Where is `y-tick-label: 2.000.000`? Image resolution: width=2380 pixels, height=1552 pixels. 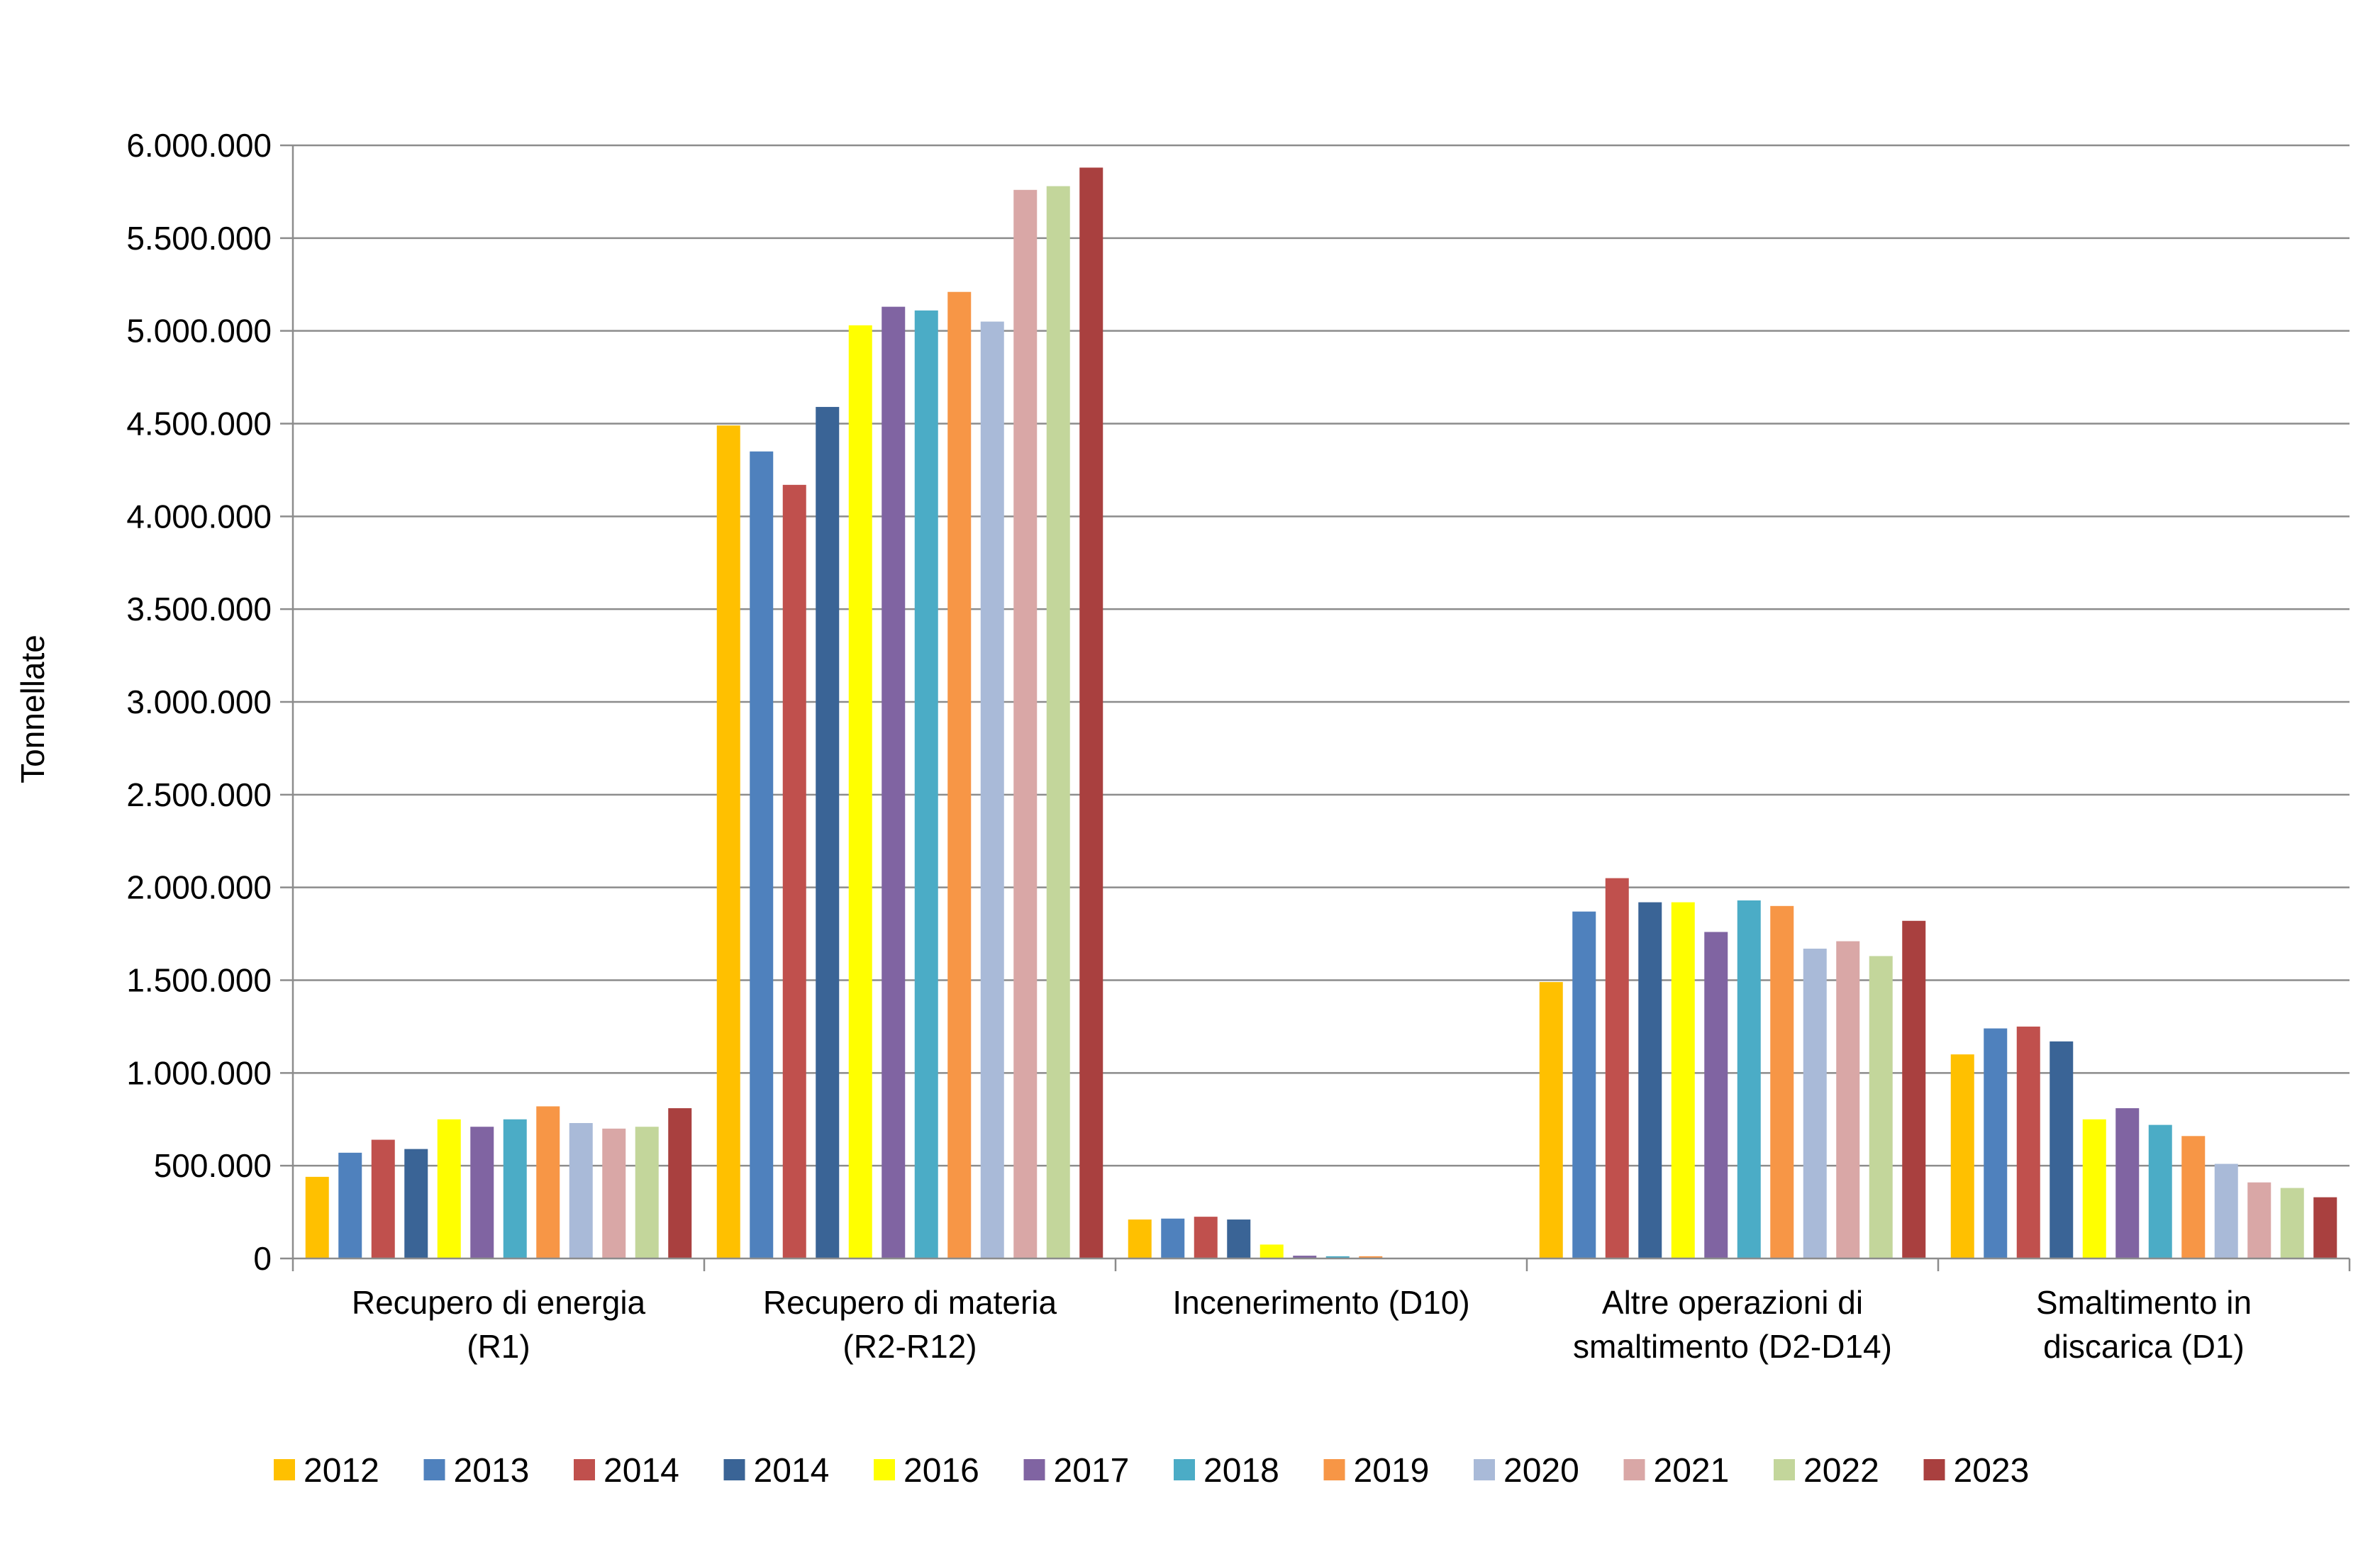
y-tick-label: 2.000.000 is located at coordinates (199, 888).